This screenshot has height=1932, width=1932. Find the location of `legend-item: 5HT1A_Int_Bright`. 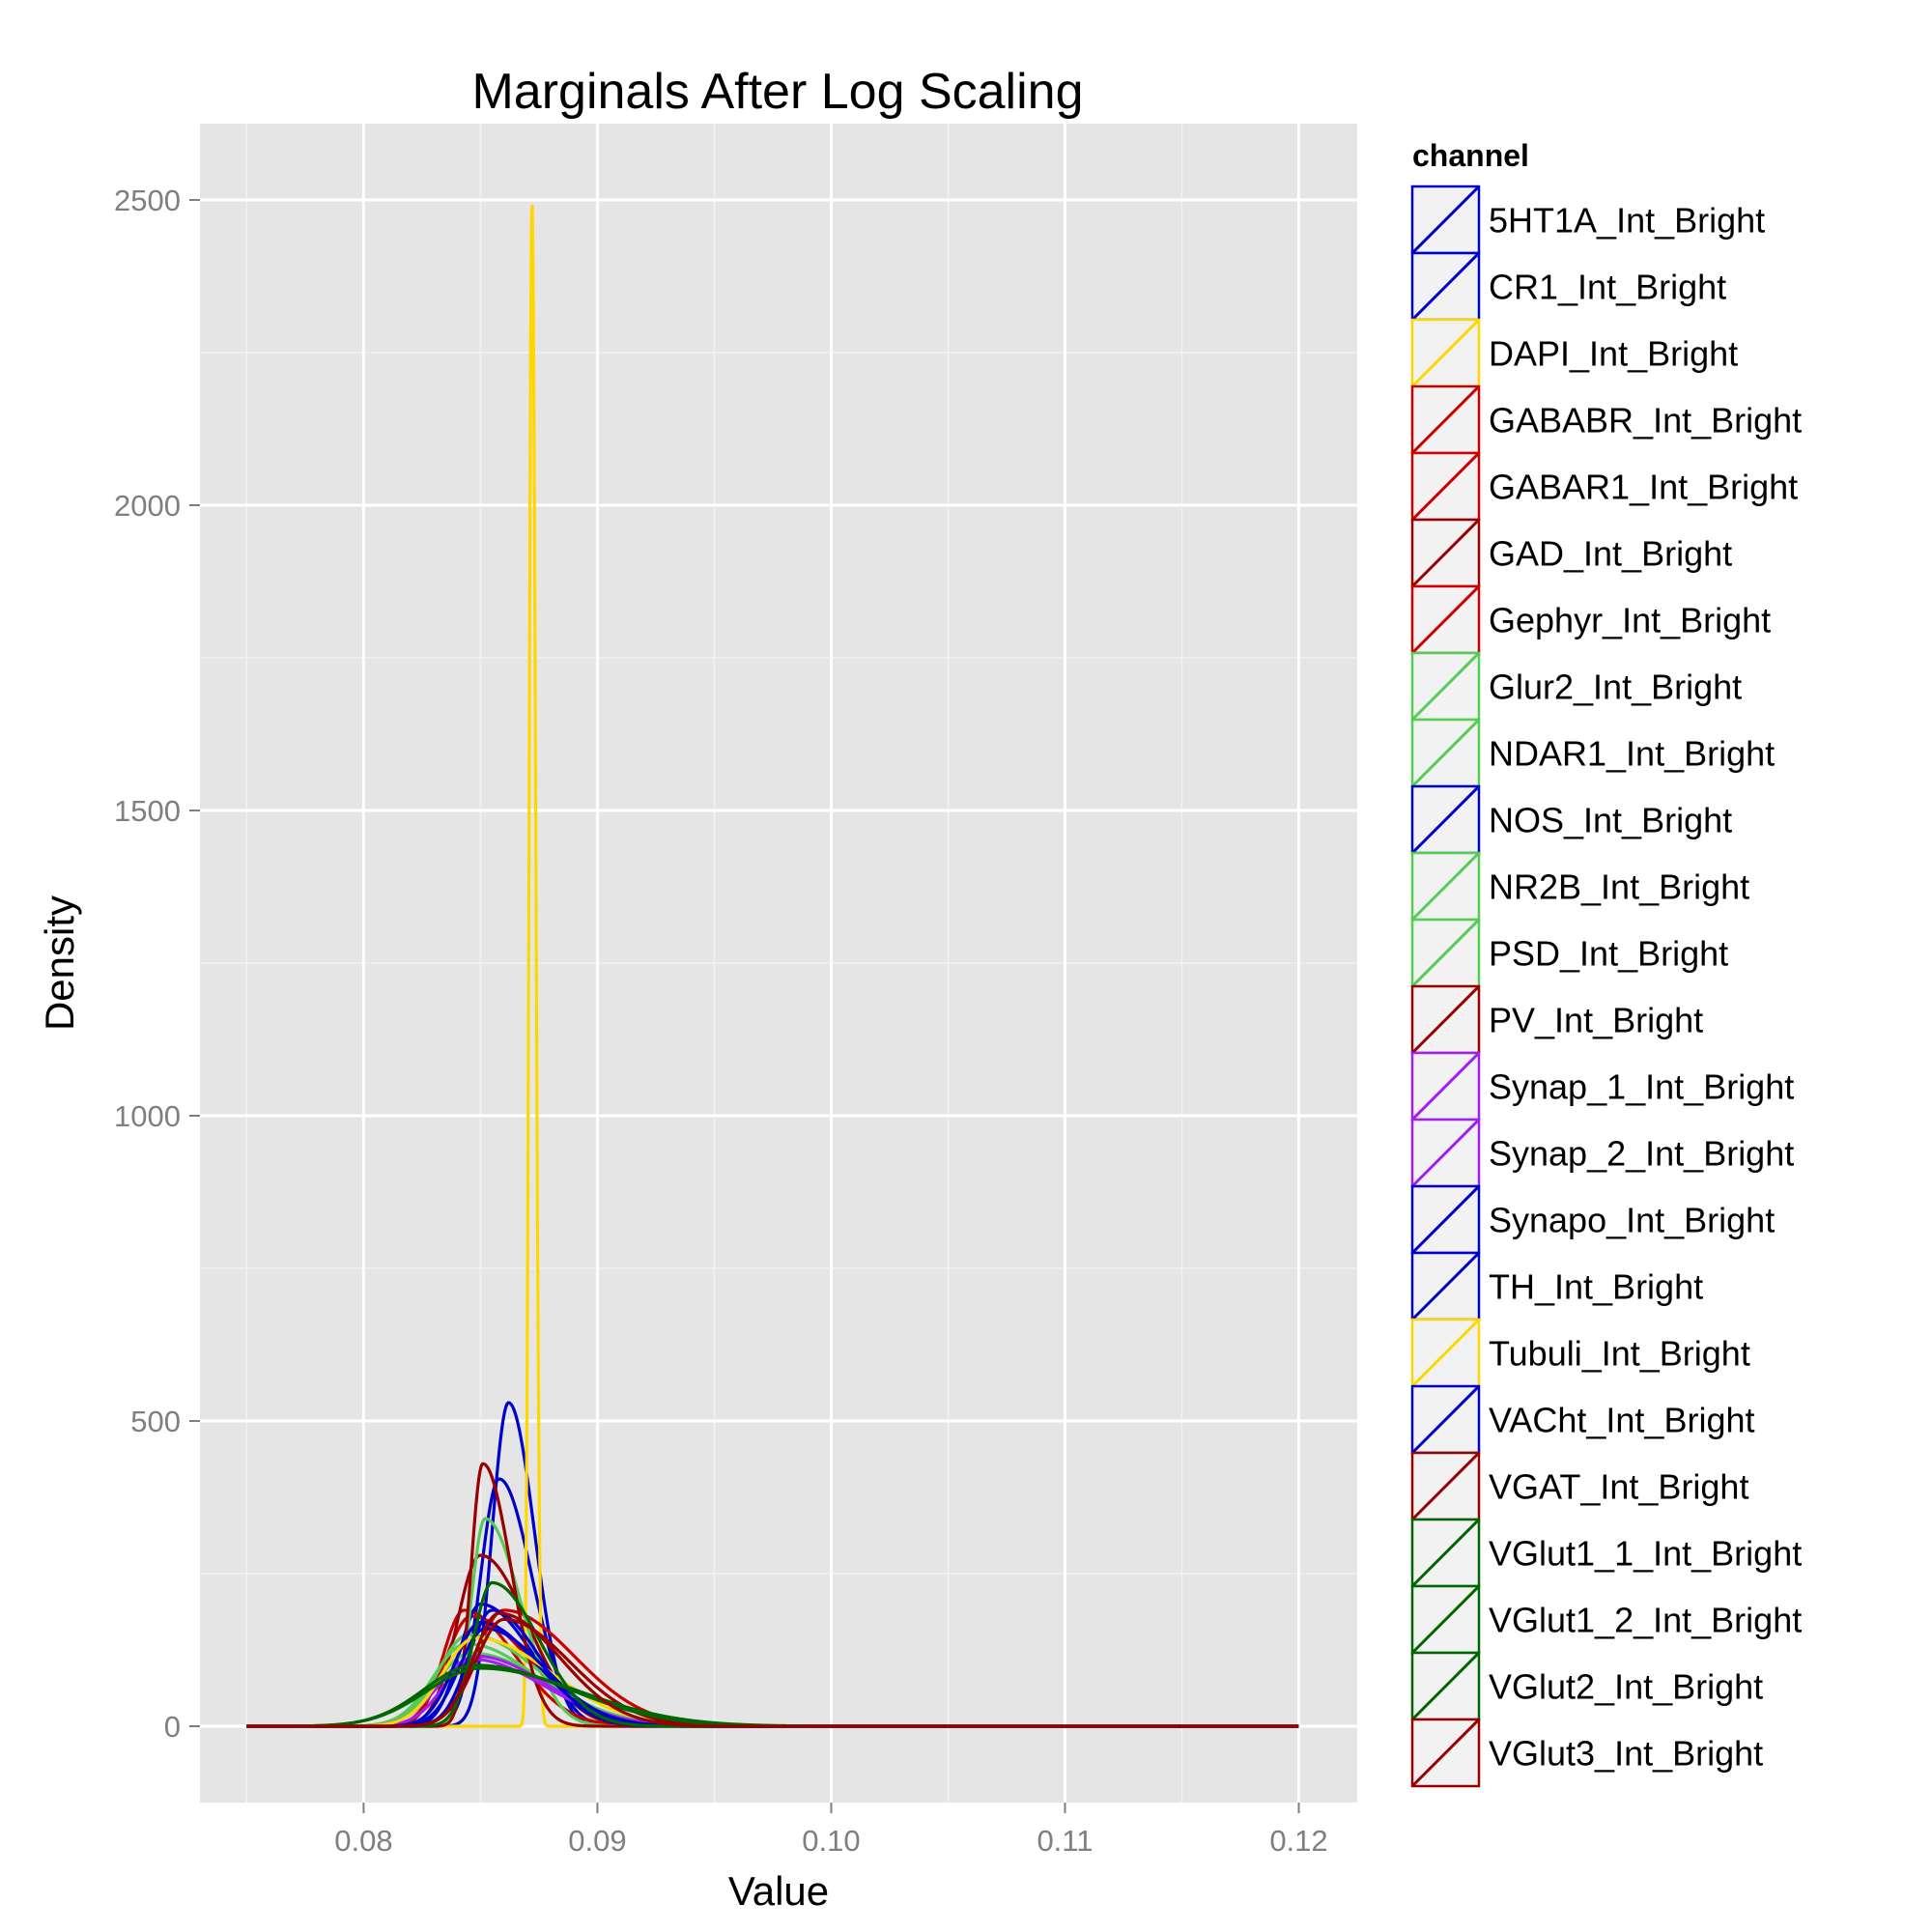

legend-item: 5HT1A_Int_Bright is located at coordinates (1587, 220).